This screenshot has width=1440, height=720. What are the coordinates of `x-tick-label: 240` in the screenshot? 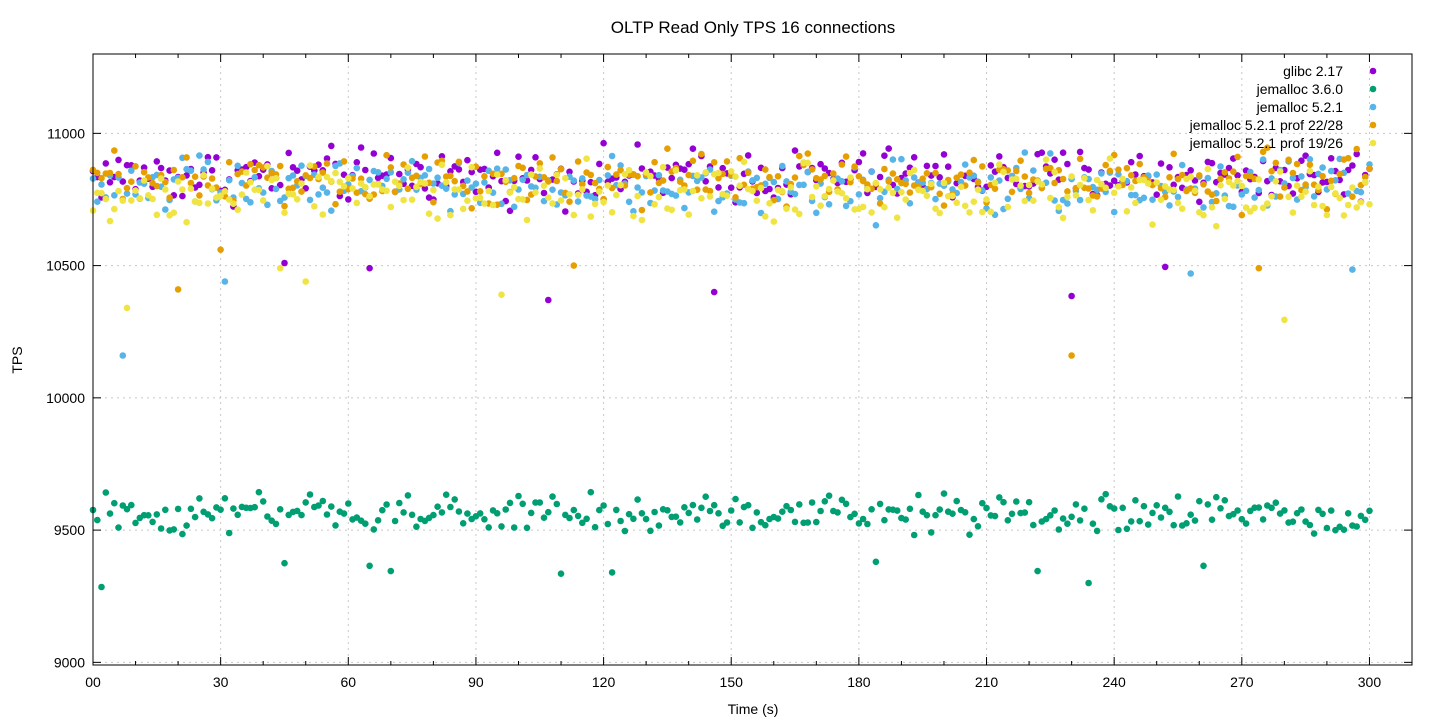 It's located at (1114, 682).